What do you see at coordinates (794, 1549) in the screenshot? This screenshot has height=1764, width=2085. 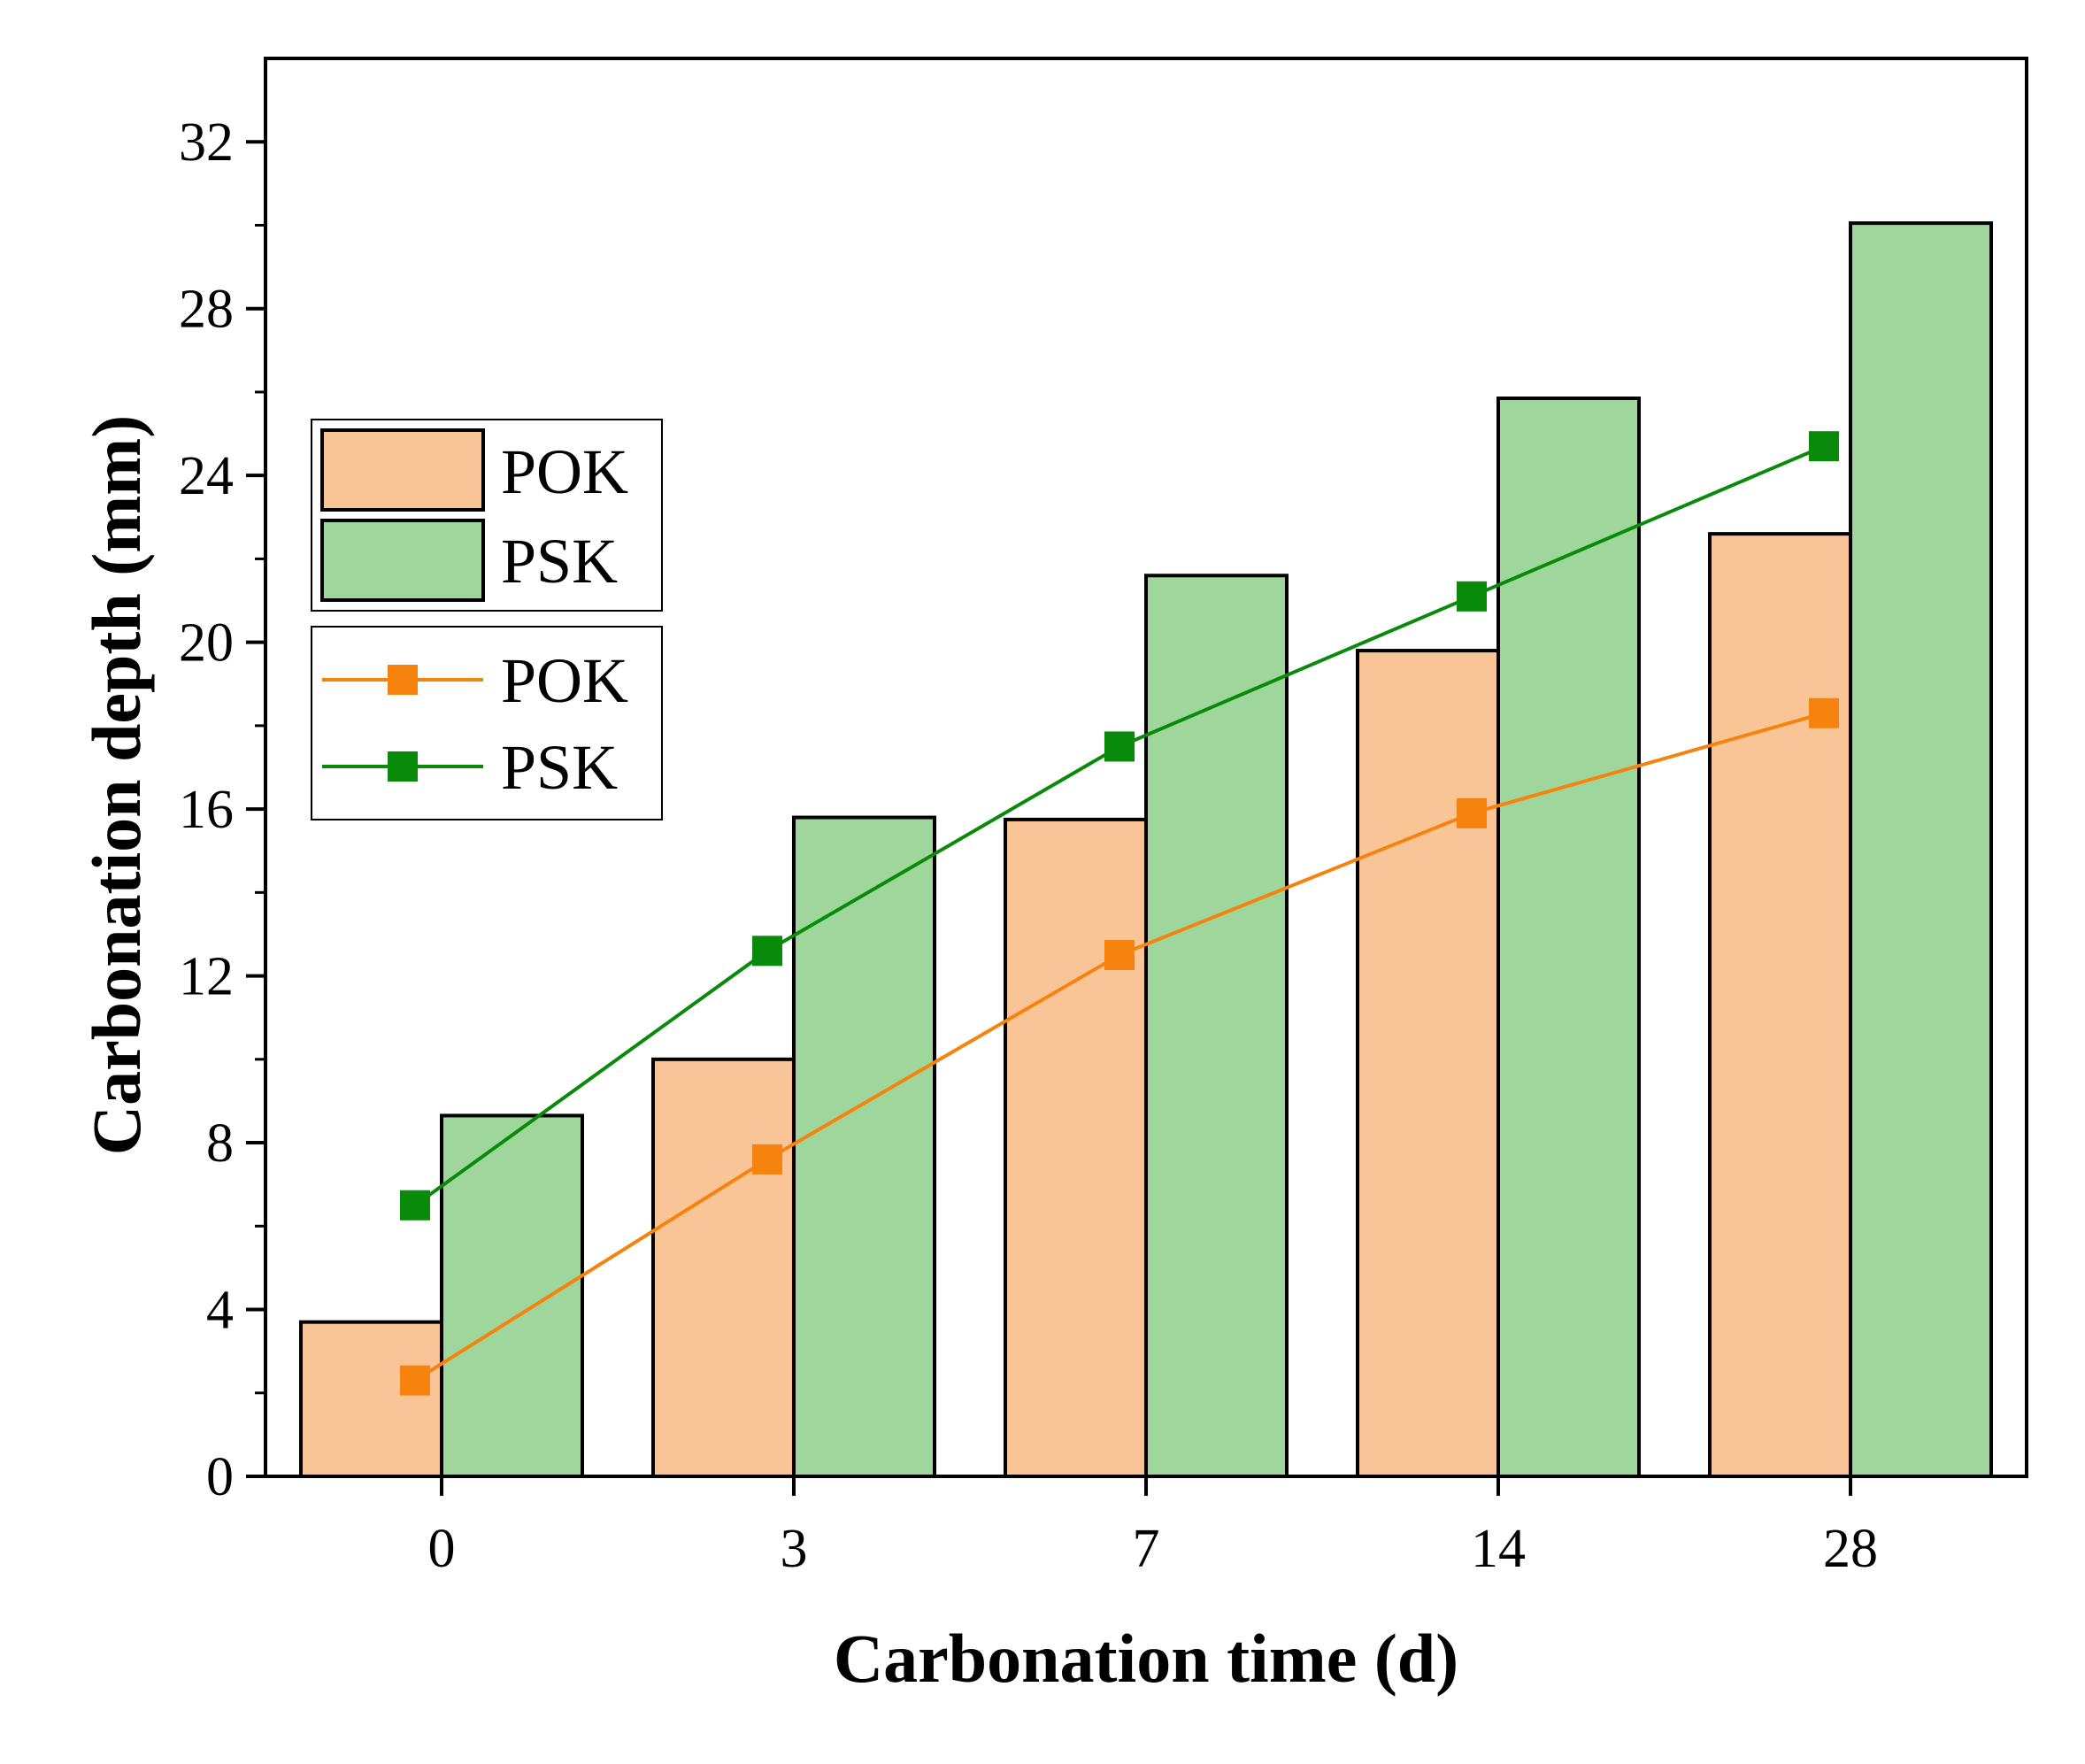 I see `x-tick-label-3: 3` at bounding box center [794, 1549].